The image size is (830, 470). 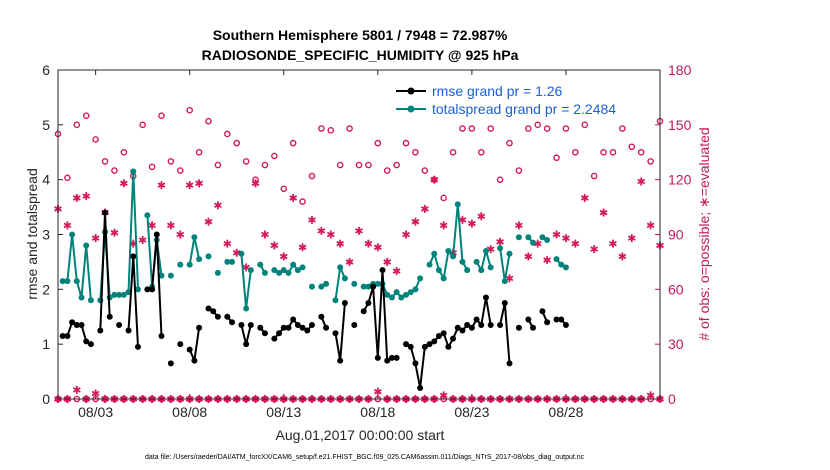 I want to click on x-tick-label: 08/08, so click(x=189, y=412).